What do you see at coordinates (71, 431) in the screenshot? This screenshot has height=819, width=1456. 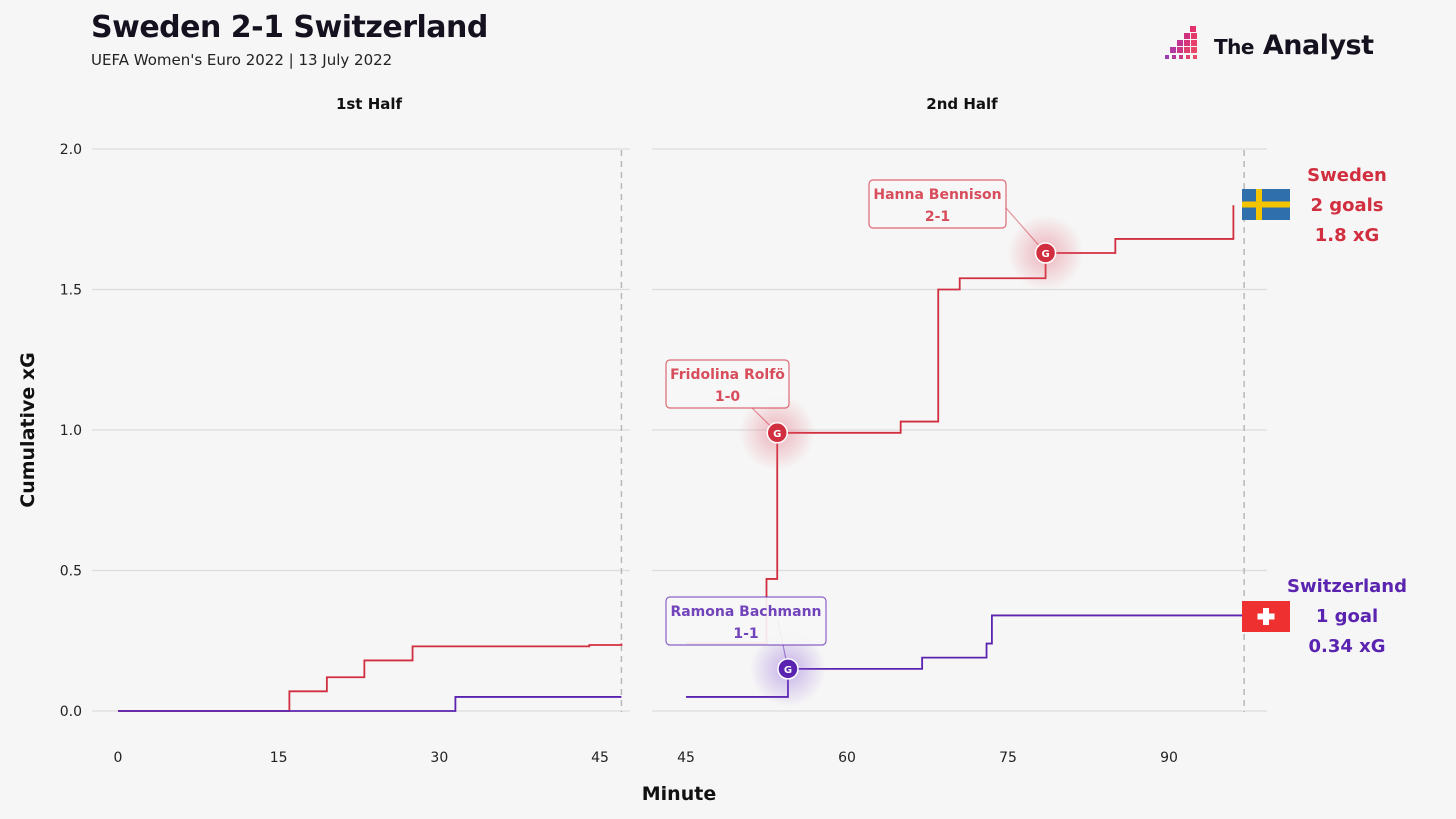 I see `y-tick-label: 1.0` at bounding box center [71, 431].